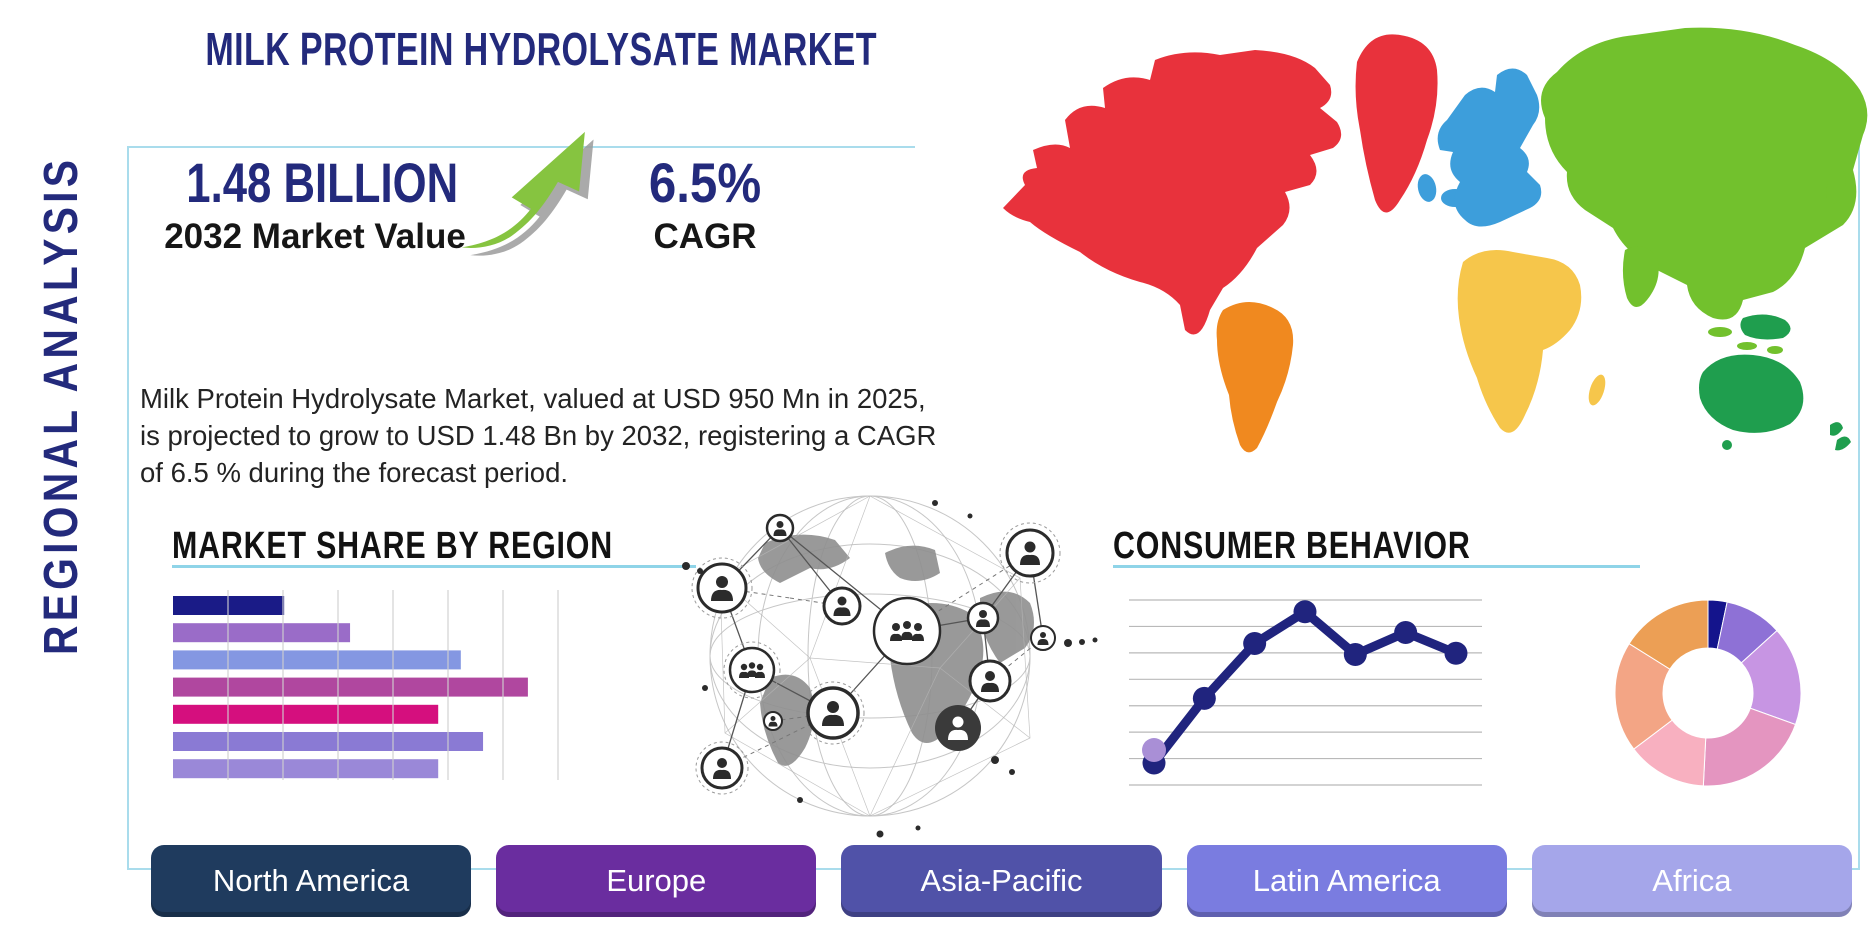 The width and height of the screenshot is (1875, 938). I want to click on globe-network-illustration, so click(890, 666).